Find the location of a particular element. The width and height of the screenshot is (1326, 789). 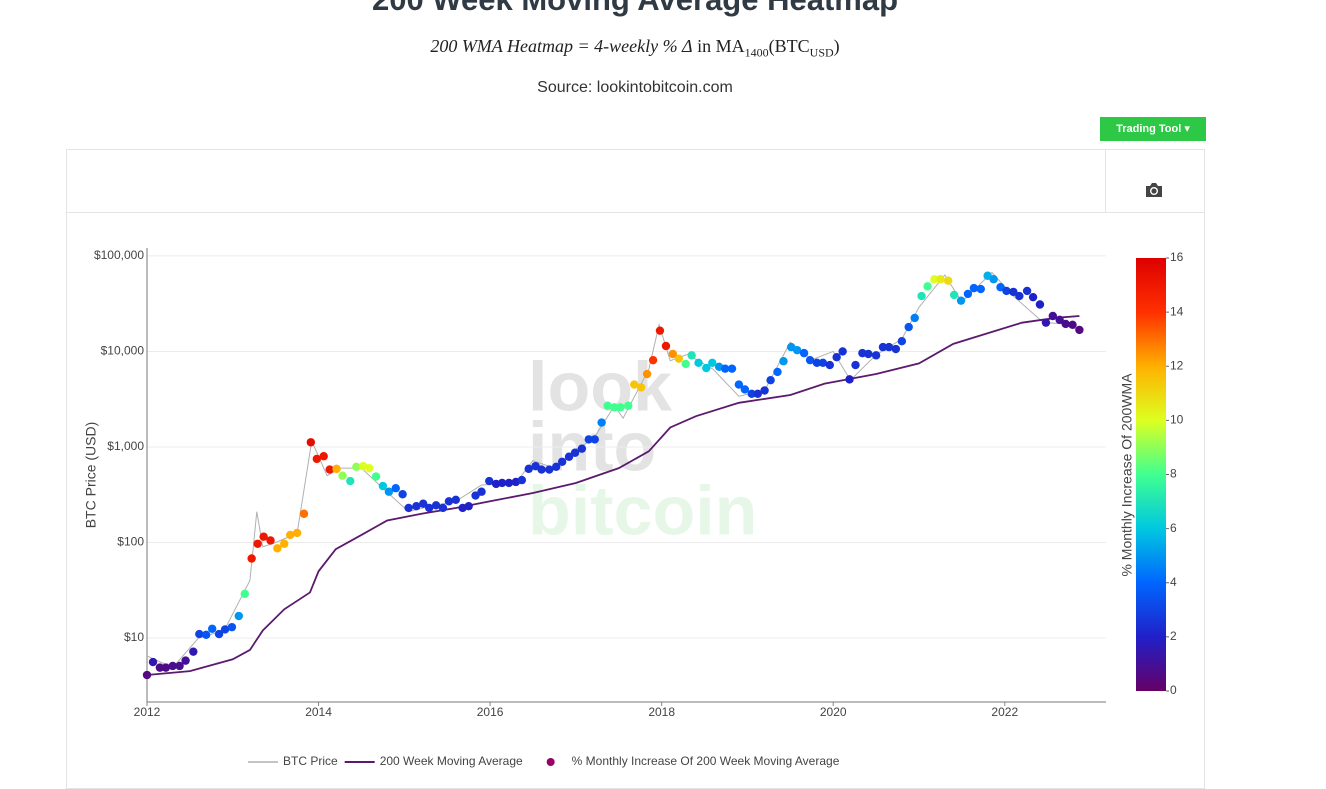

y-tick-label: $1,000 is located at coordinates (125, 446).